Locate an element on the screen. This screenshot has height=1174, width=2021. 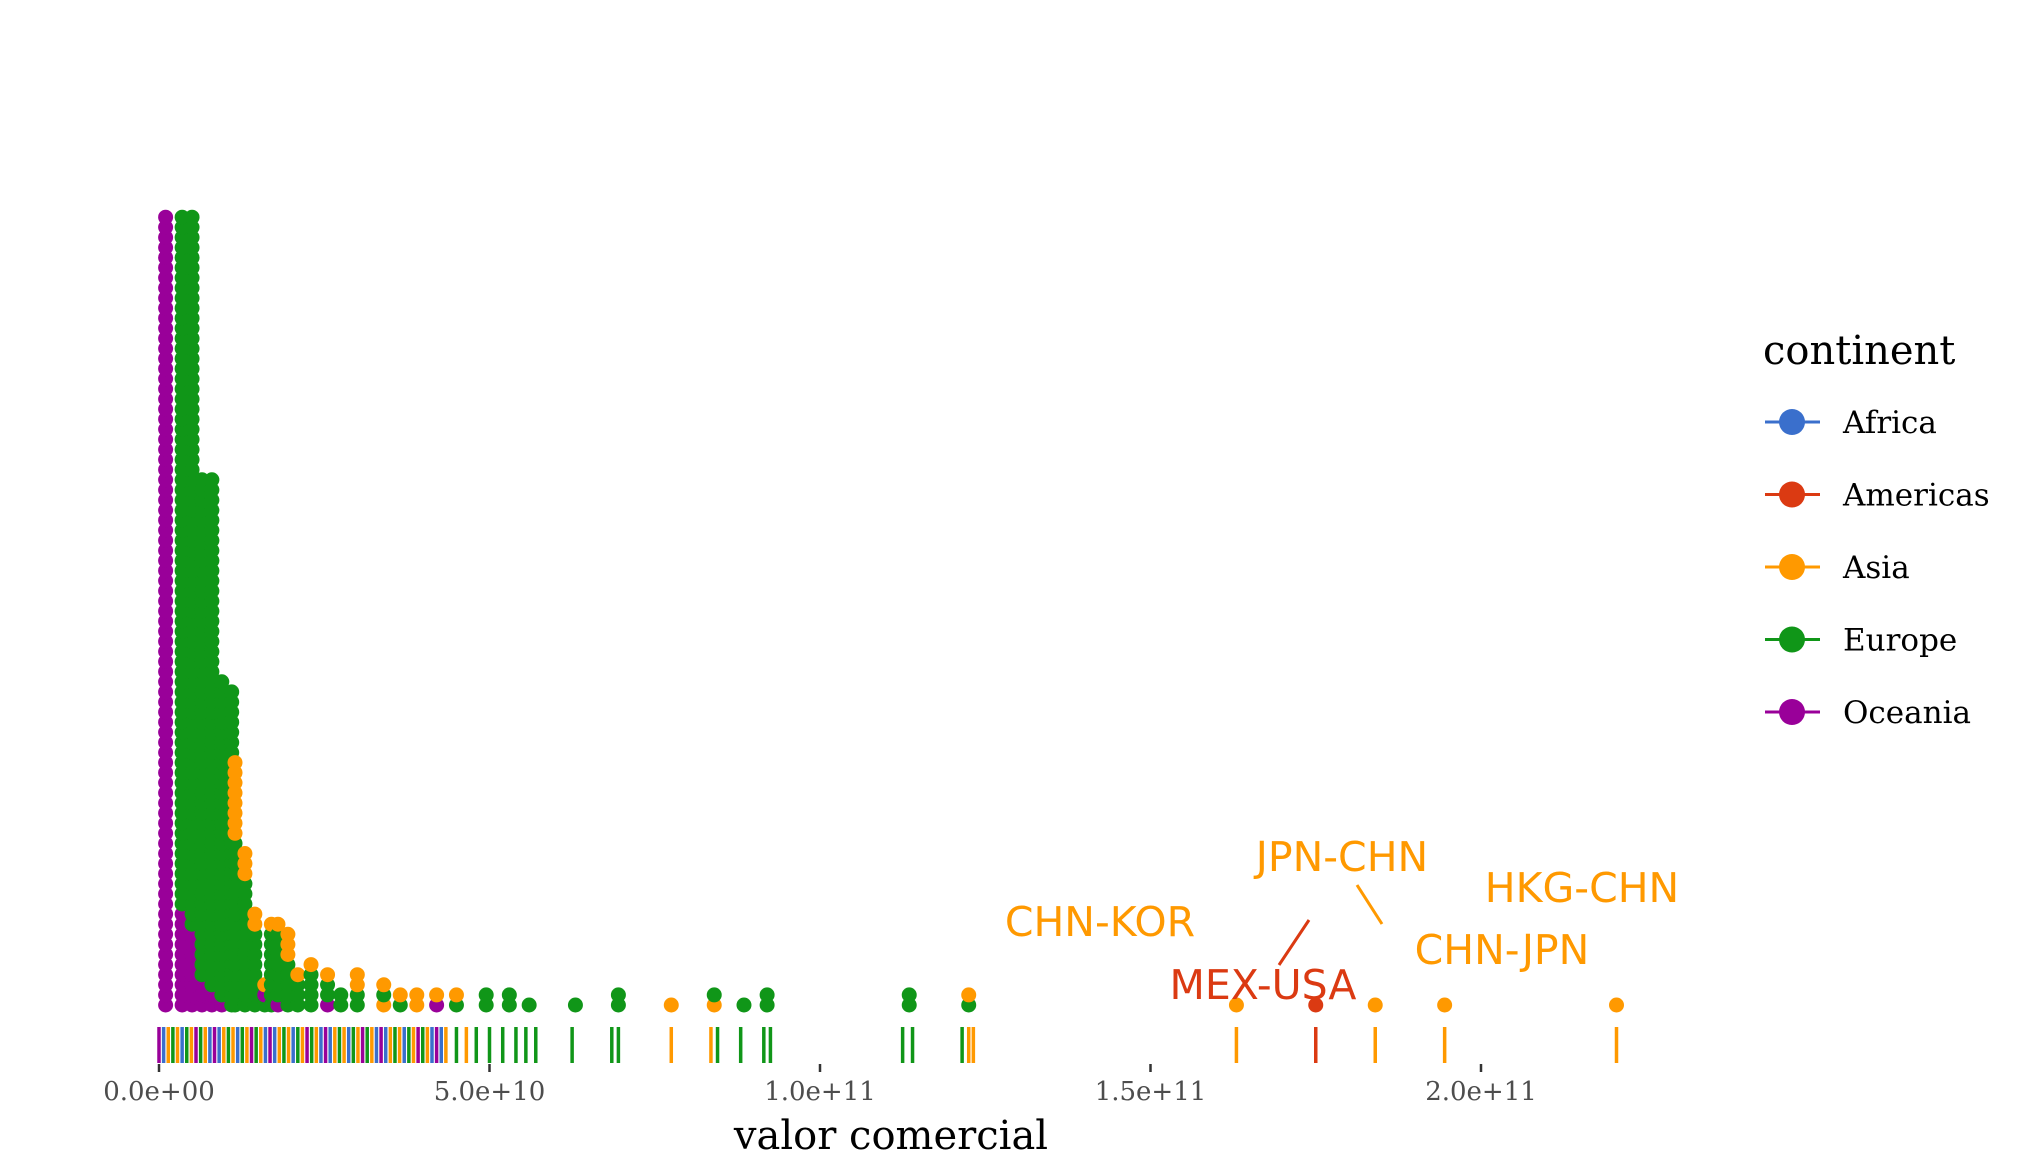
x-tick-label: 5.0e+10 is located at coordinates (490, 1092).